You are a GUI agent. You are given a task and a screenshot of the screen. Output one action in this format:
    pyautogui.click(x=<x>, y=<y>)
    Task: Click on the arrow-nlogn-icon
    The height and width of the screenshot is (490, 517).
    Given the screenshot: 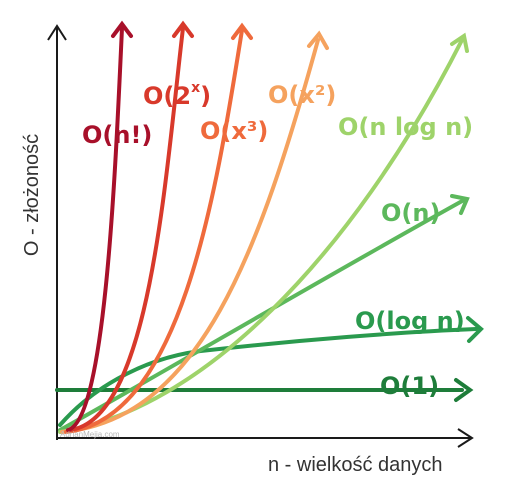 What is the action you would take?
    pyautogui.click(x=459, y=42)
    